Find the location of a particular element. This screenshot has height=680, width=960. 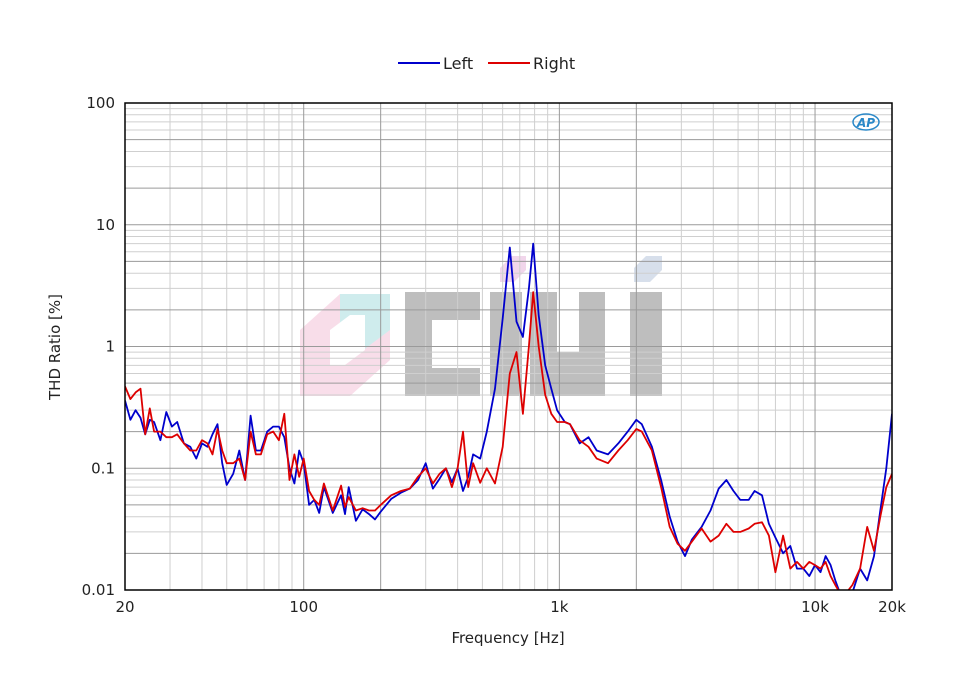

legend-label-right: Right is located at coordinates (554, 63).